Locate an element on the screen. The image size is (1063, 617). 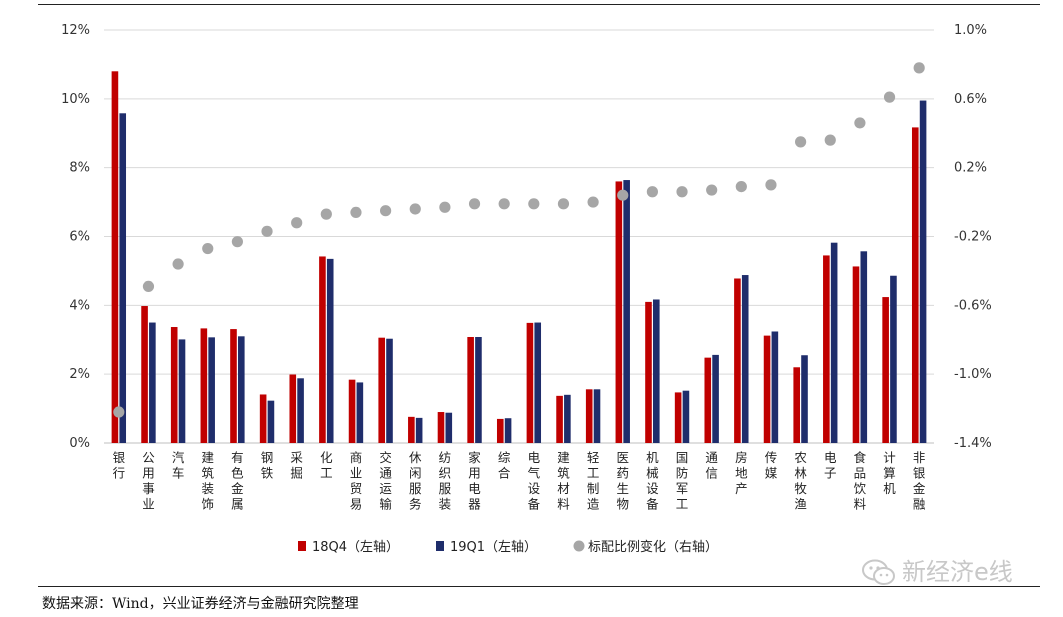
svg-text: 筑 is located at coordinates (563, 473).